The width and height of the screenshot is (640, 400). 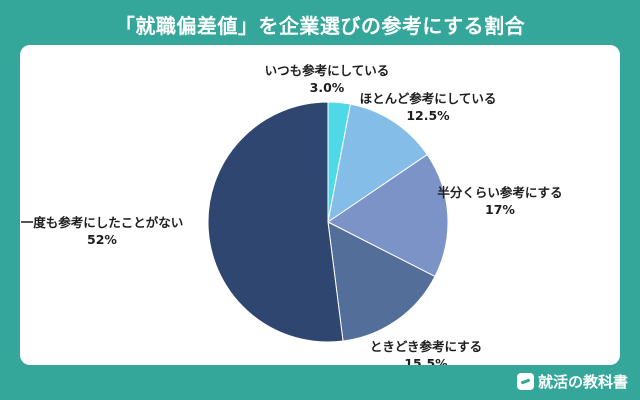 What do you see at coordinates (499, 192) in the screenshot?
I see `slice-label: 半分くらい参考にする` at bounding box center [499, 192].